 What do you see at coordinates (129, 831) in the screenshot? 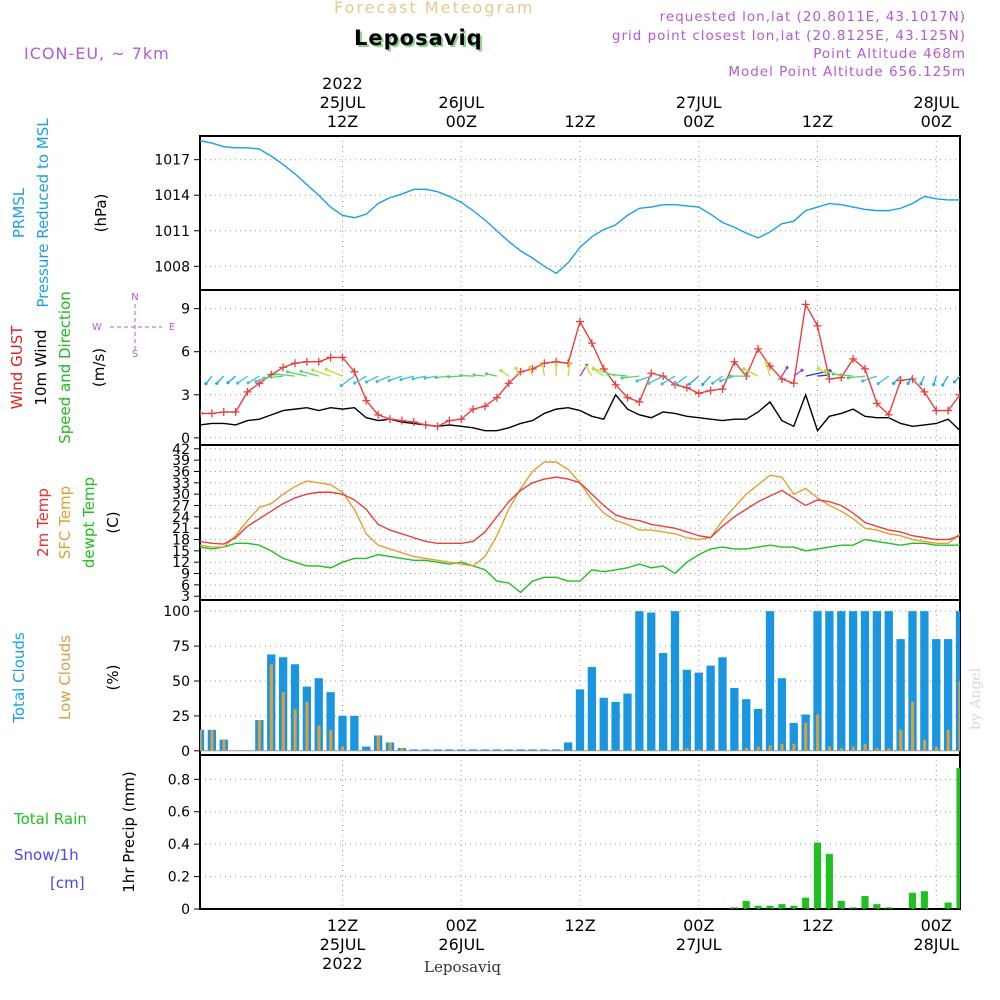
I see `precip-1hr-label: 1hr Precip (mm)` at bounding box center [129, 831].